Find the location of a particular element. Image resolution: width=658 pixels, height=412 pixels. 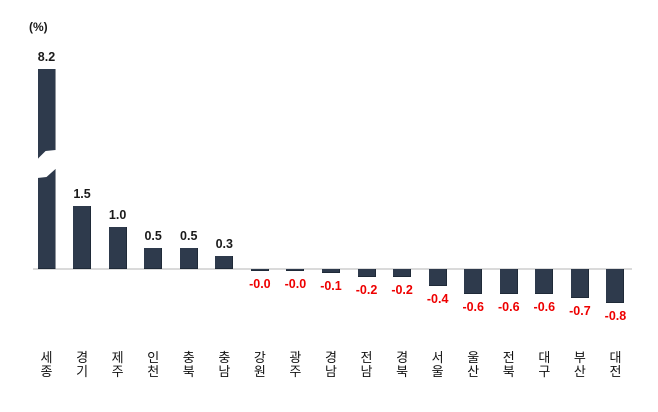

bar-서울 is located at coordinates (437, 277).